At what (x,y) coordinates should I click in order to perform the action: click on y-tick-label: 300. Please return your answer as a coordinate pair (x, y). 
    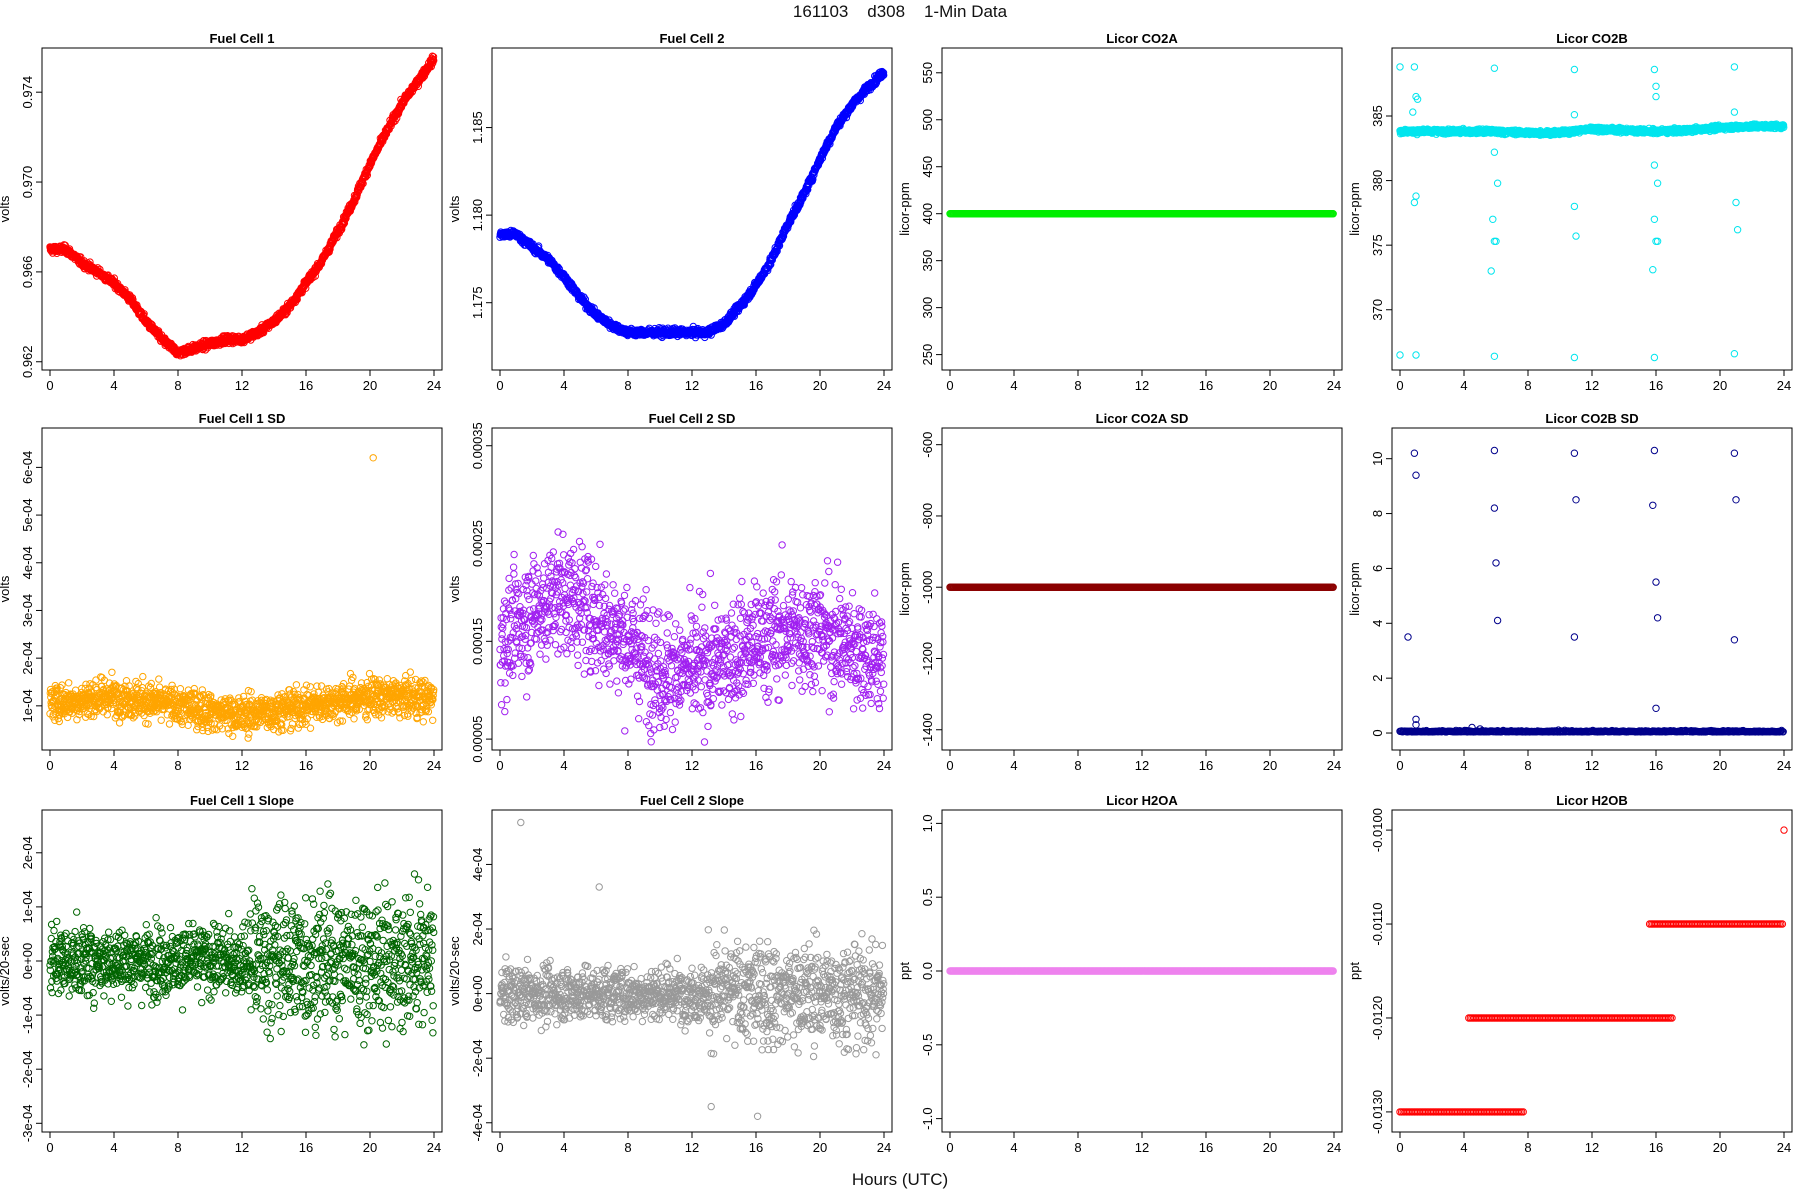
    Looking at the image, I should click on (927, 308).